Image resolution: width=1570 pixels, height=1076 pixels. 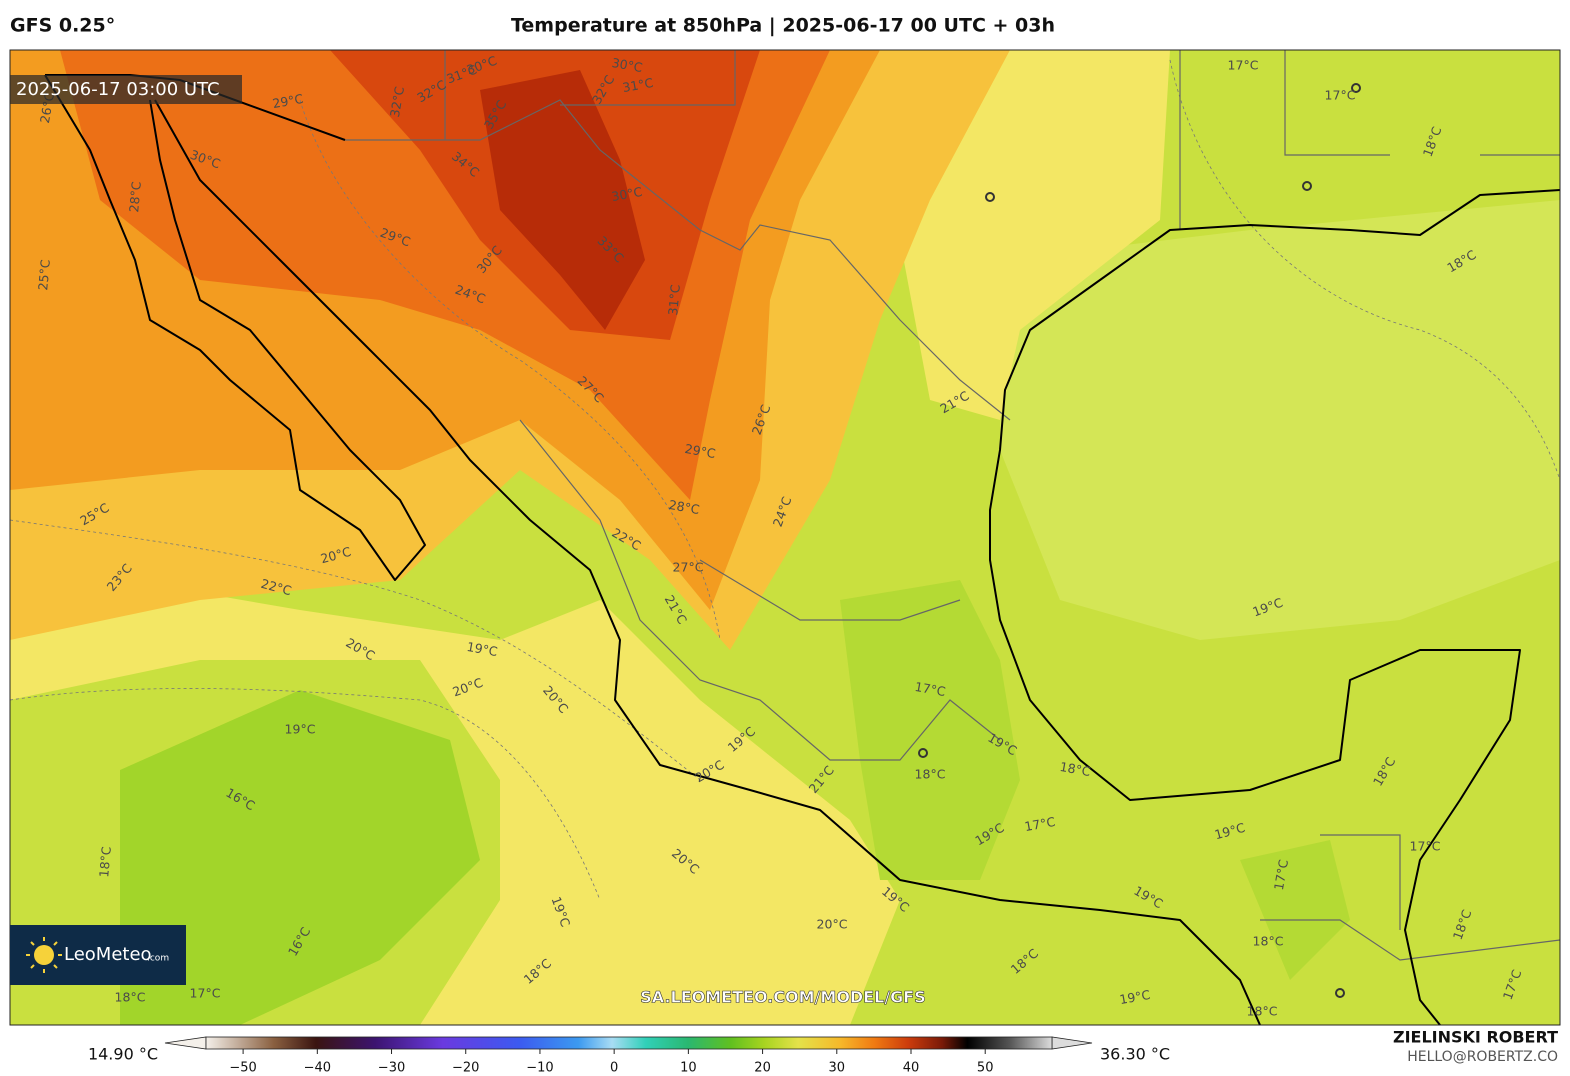 I want to click on colorbar, so click(x=629, y=1043).